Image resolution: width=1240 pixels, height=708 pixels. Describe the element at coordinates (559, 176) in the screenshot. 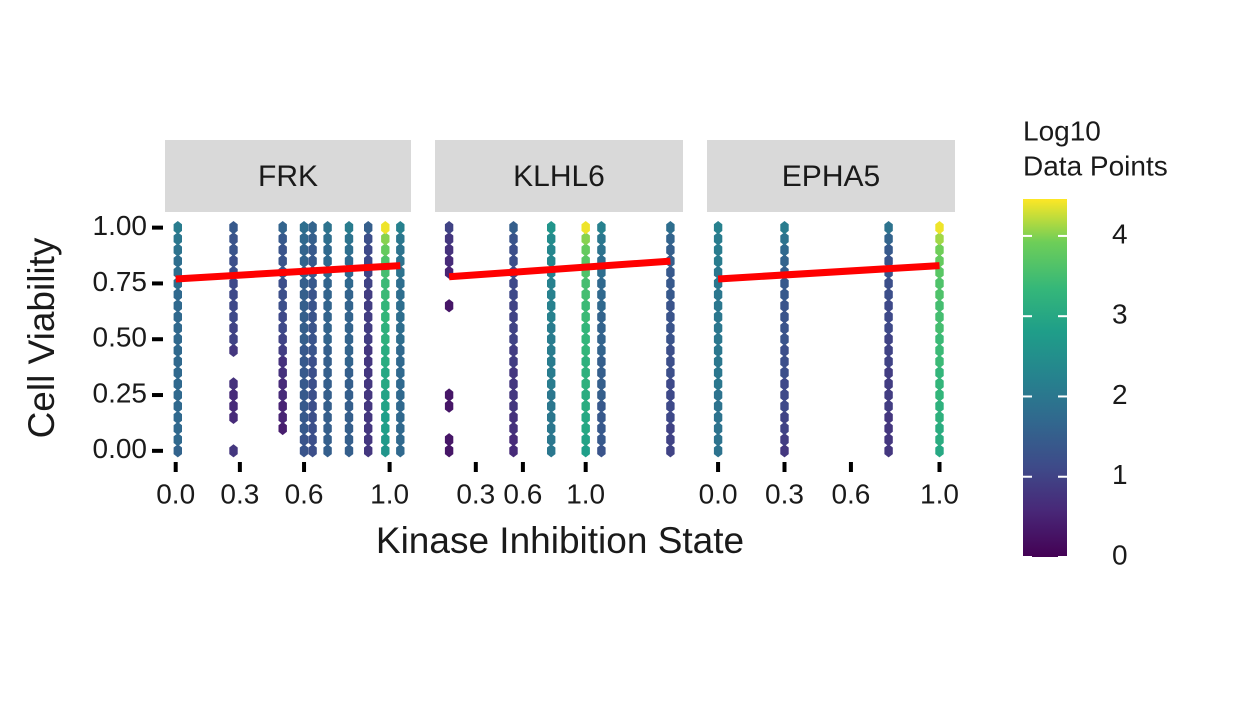

I see `strip-label: KLHL6` at that location.